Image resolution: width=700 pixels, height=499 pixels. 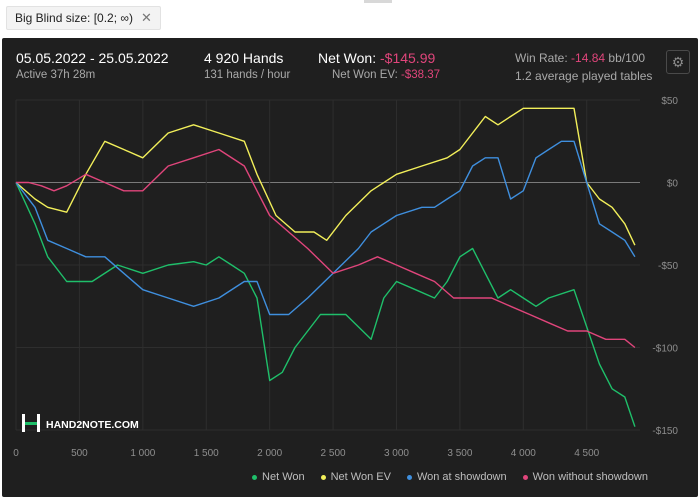 What do you see at coordinates (16, 453) in the screenshot?
I see `x-tick-label: 0` at bounding box center [16, 453].